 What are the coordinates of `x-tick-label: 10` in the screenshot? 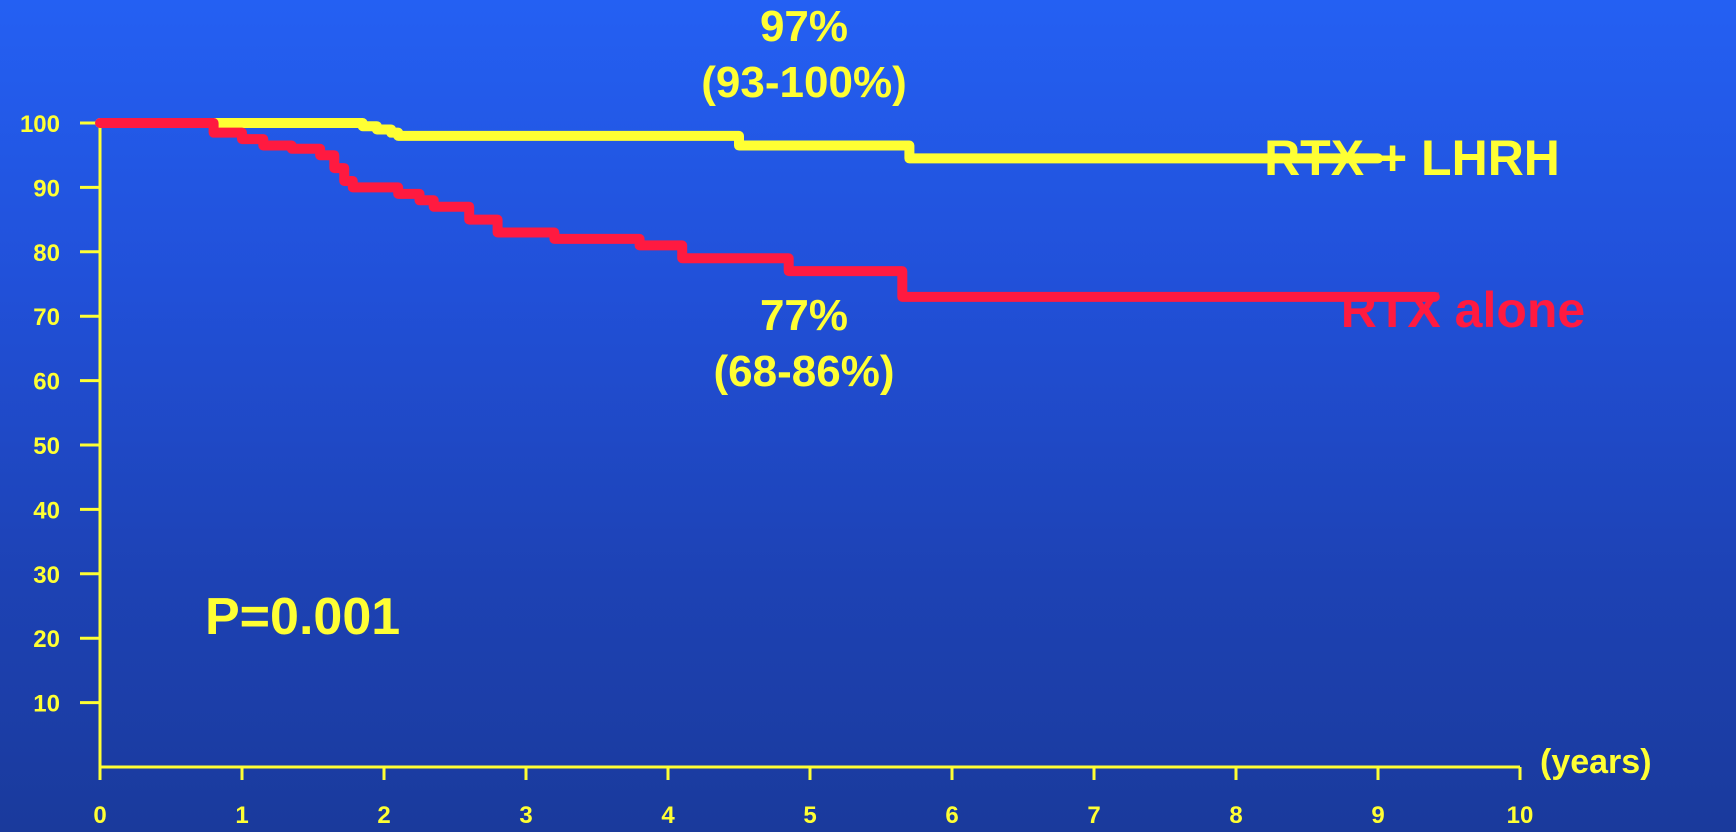 It's located at (1520, 815).